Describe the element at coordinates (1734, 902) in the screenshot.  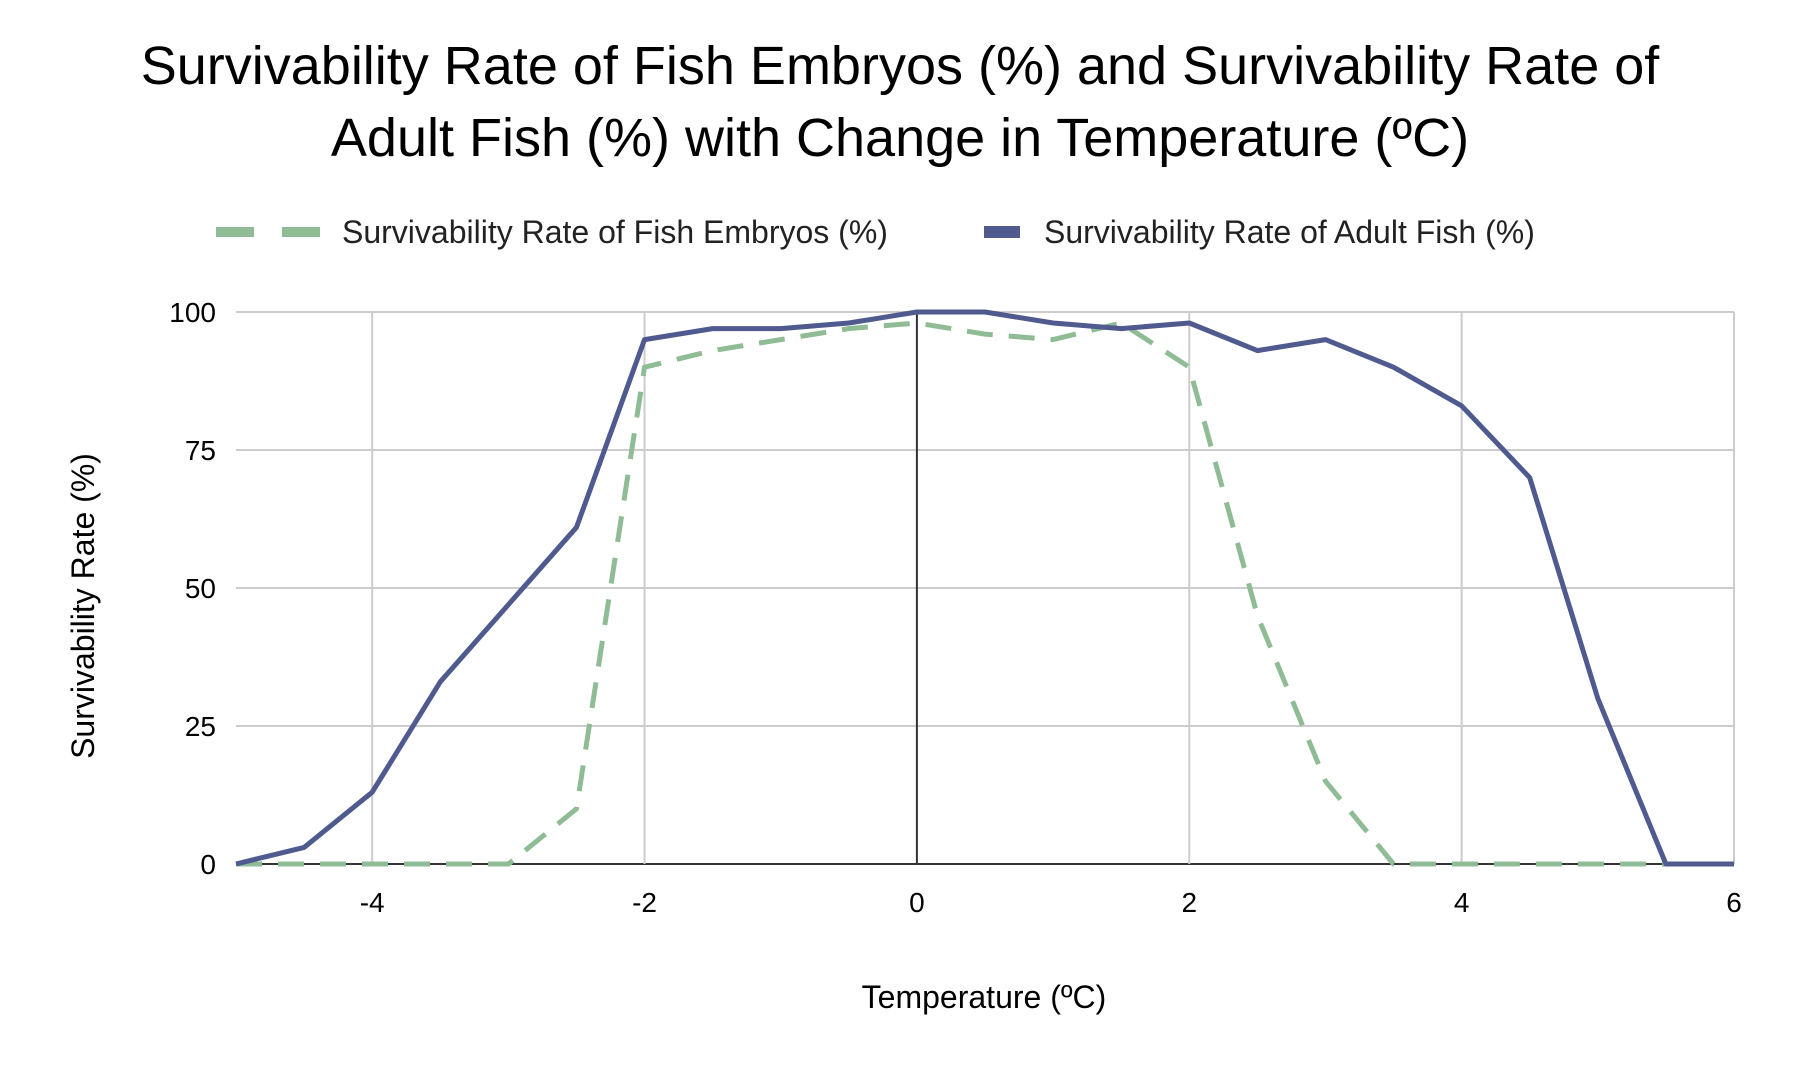
I see `x-tick-label: 6` at that location.